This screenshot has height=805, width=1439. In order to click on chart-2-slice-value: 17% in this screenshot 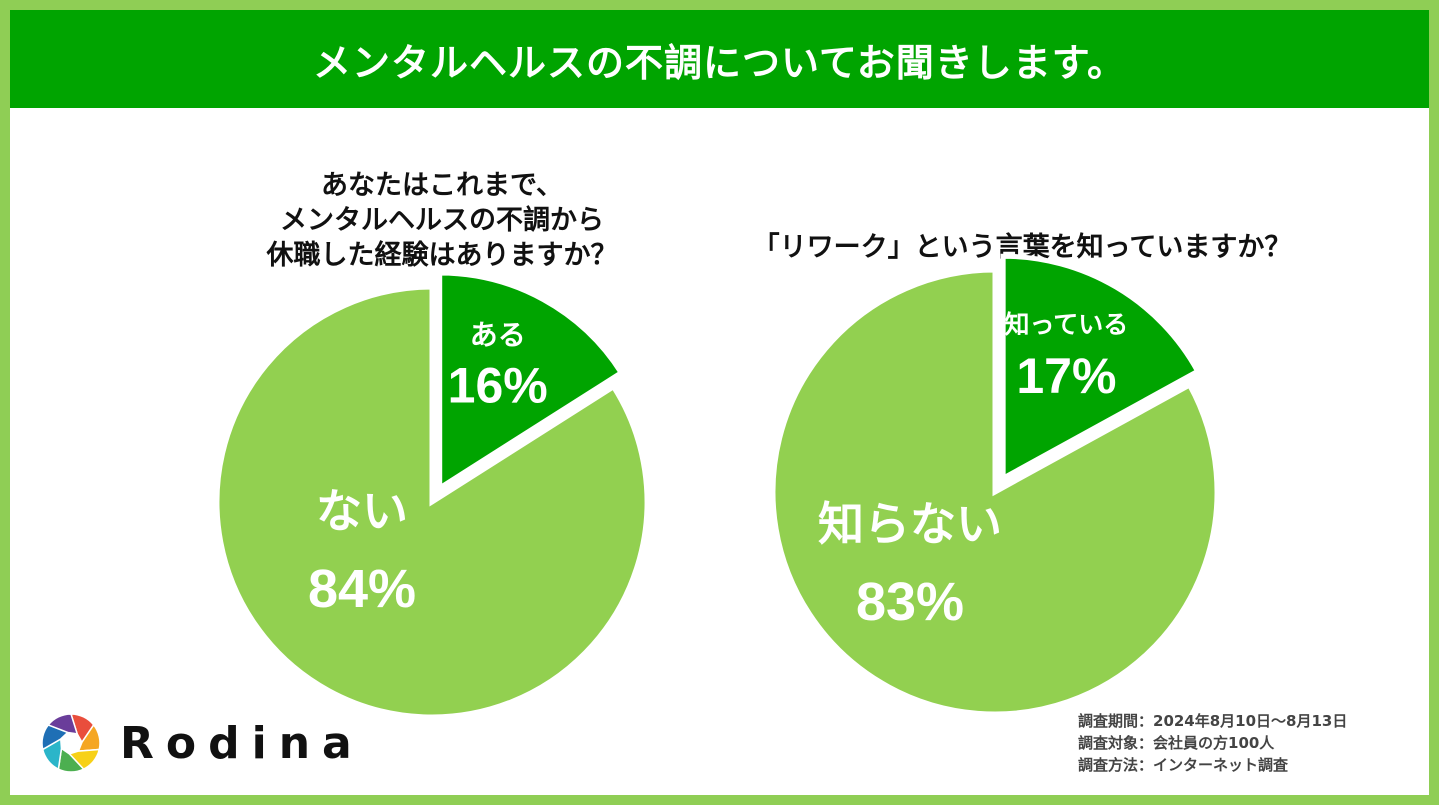, I will do `click(1066, 376)`.